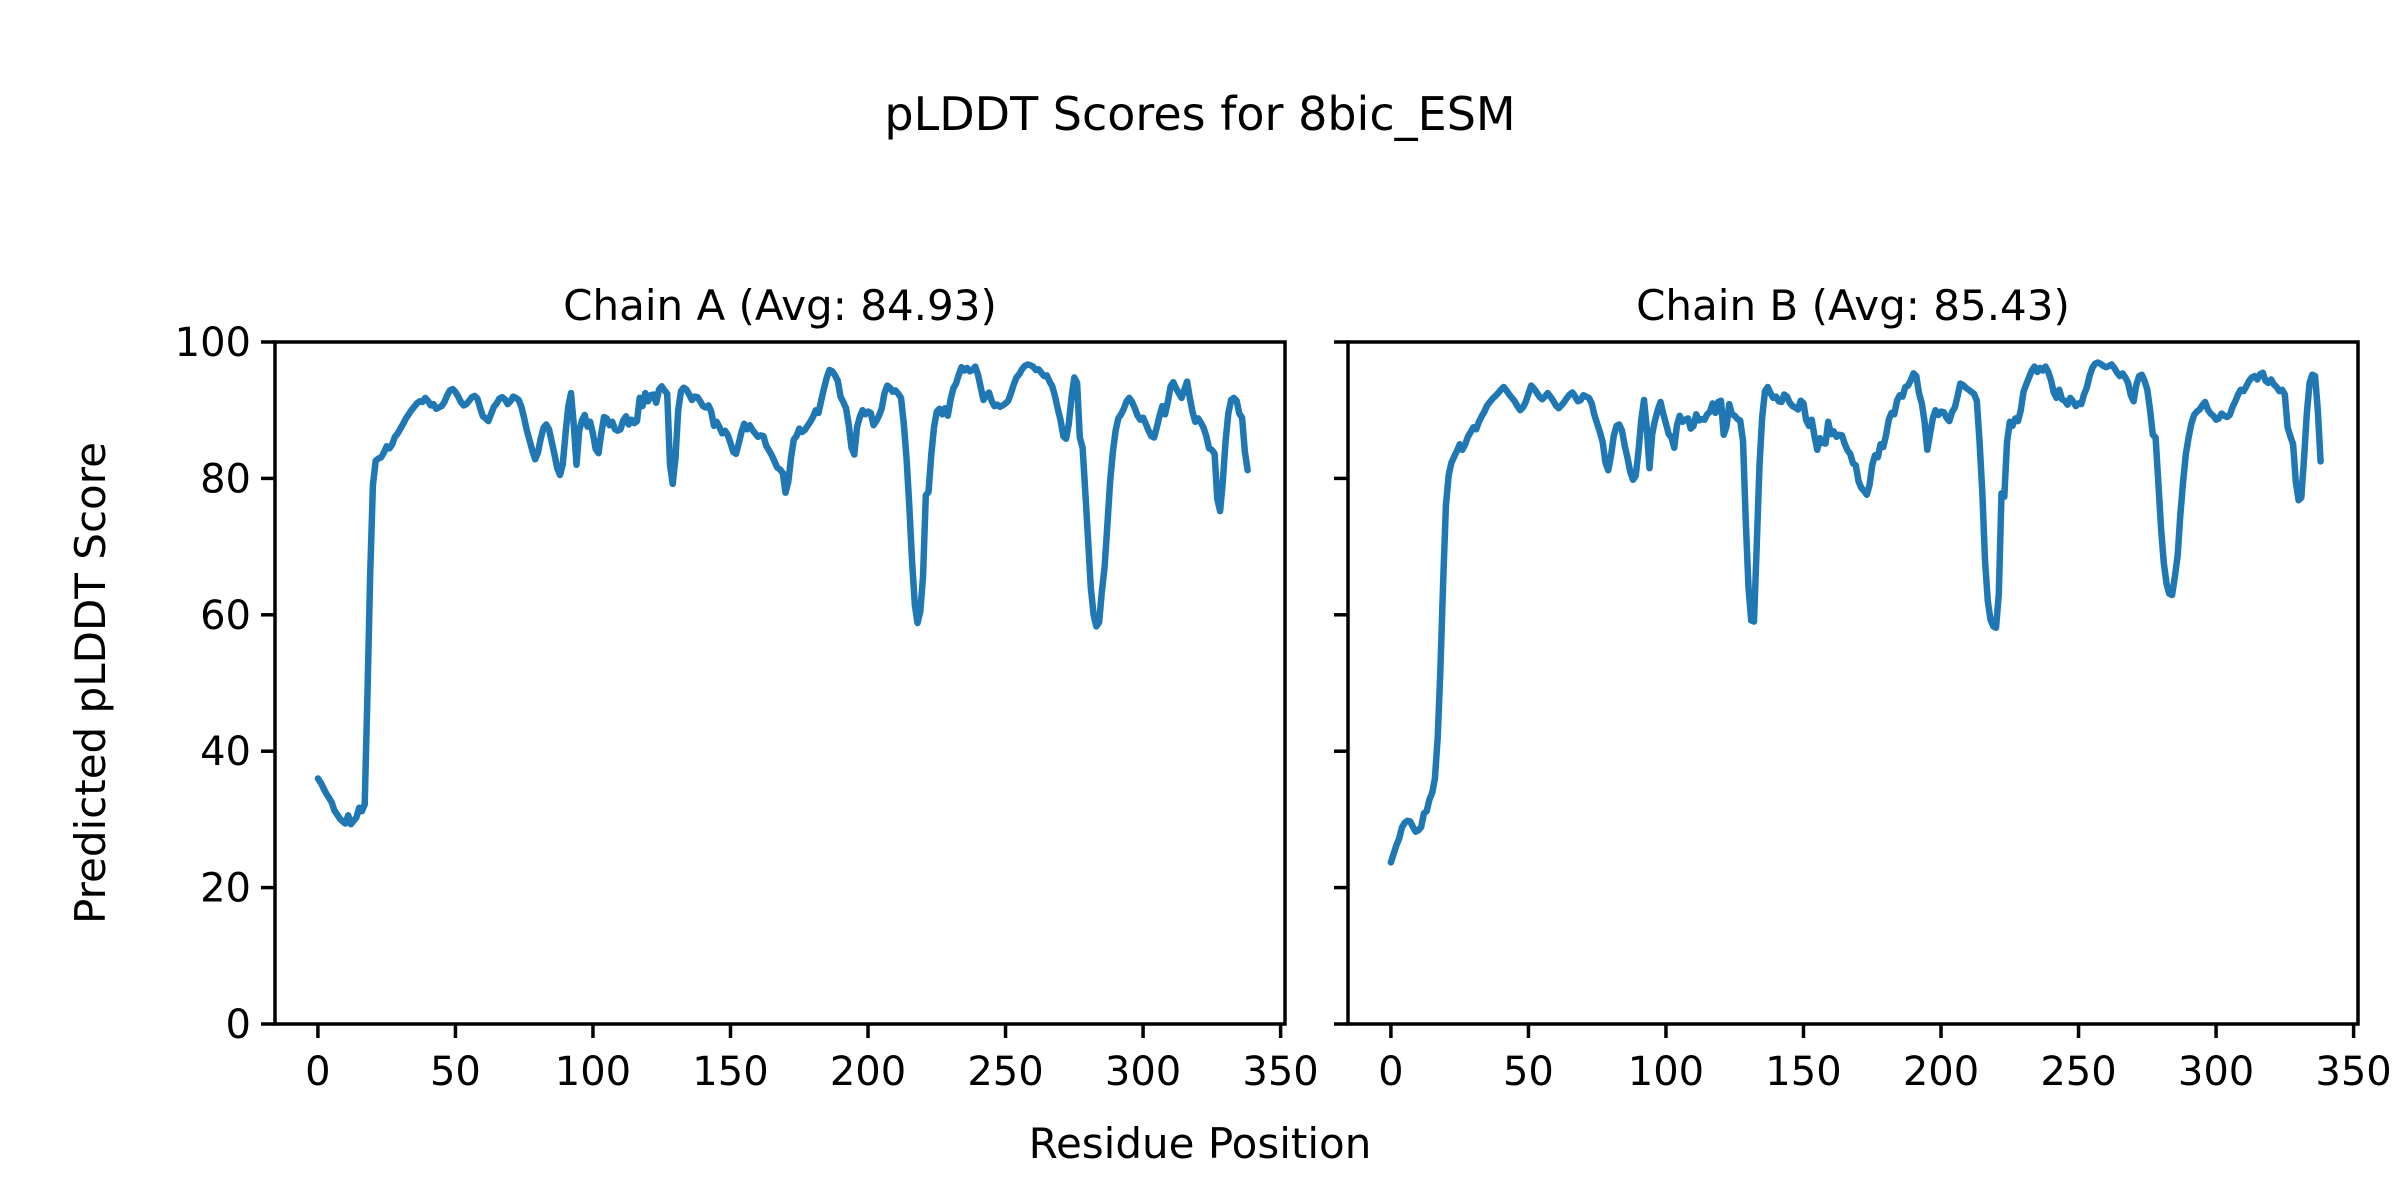 The height and width of the screenshot is (1200, 2400). Describe the element at coordinates (1200, 1143) in the screenshot. I see `x-axis-label: Residue Position` at that location.